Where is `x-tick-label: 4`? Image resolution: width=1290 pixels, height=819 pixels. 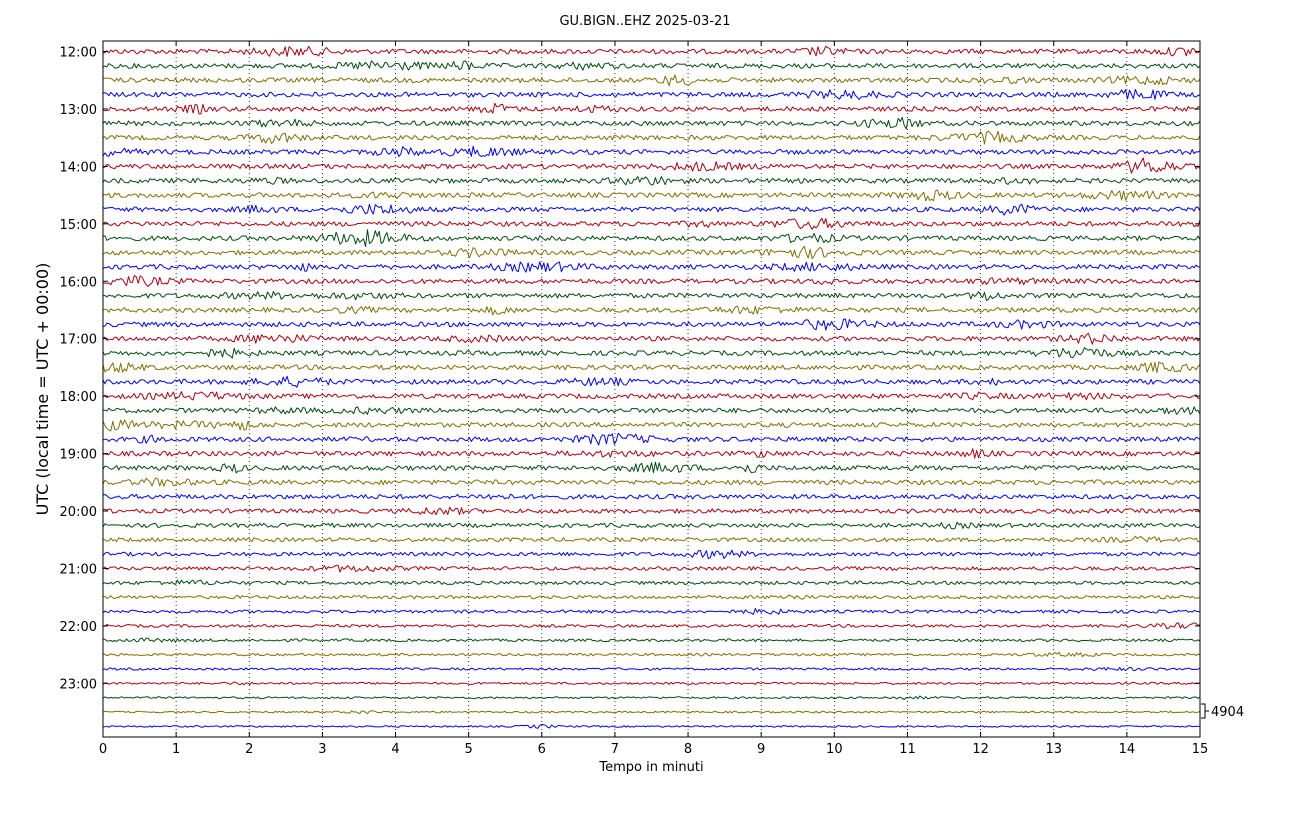
x-tick-label: 4 is located at coordinates (395, 749).